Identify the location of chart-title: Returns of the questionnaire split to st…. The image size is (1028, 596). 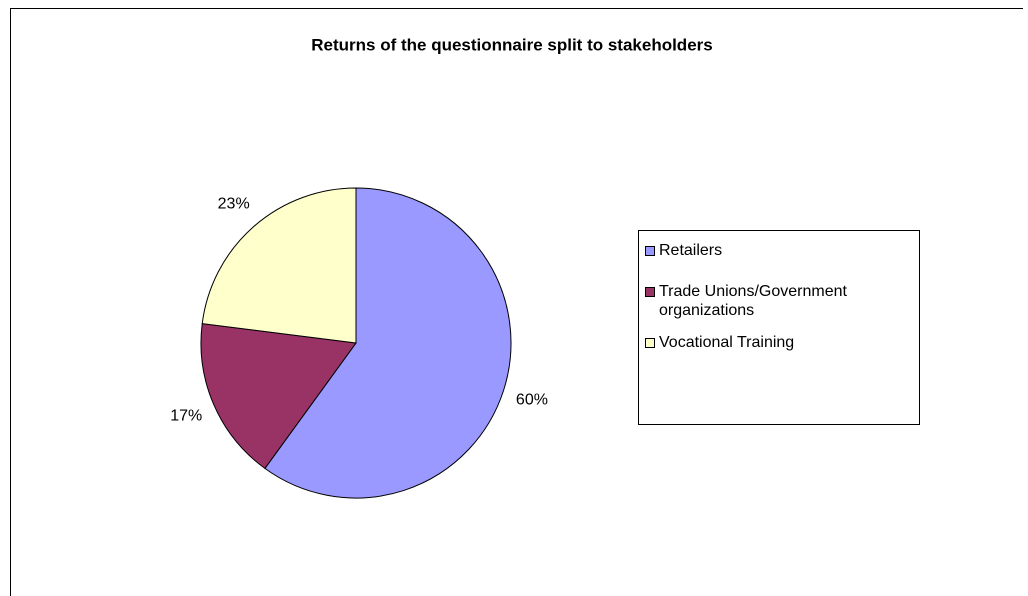
(511, 44).